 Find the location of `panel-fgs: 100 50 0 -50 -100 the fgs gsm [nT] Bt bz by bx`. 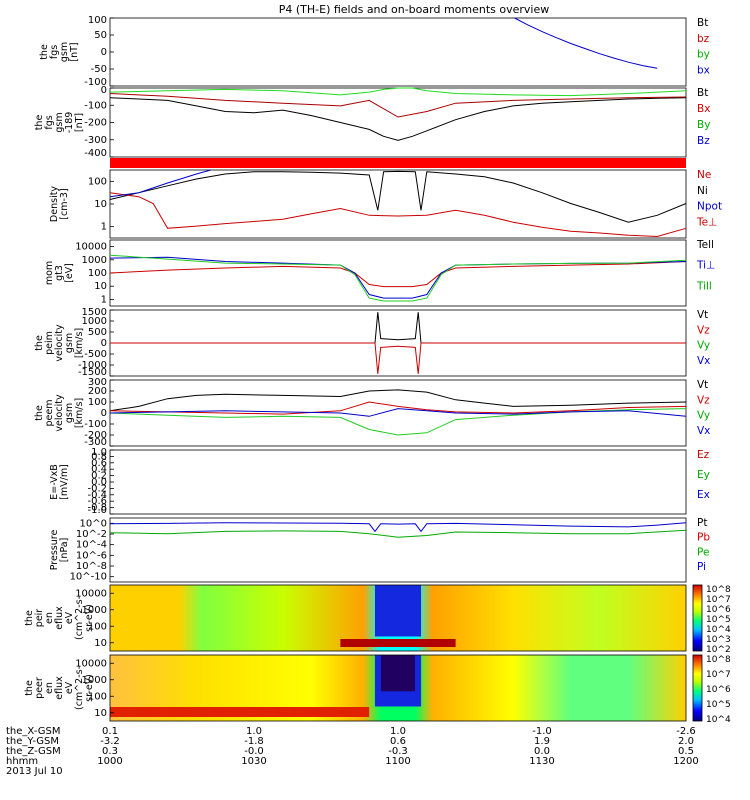

panel-fgs: 100 50 0 -50 -100 the fgs gsm [nT] Bt bz by bx is located at coordinates (374, 51).